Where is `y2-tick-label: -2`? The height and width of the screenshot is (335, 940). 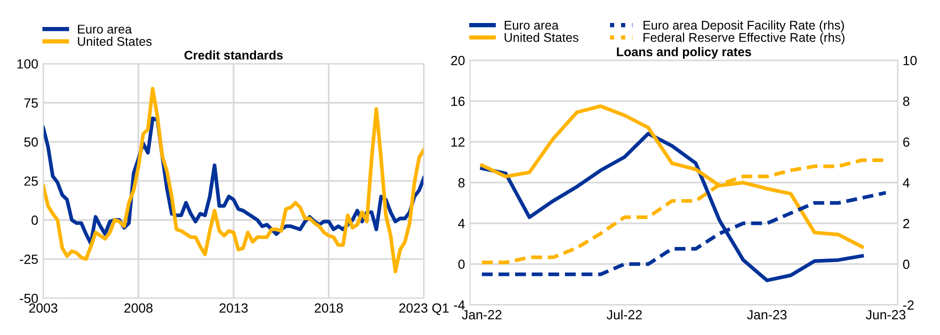 y2-tick-label: -2 is located at coordinates (908, 305).